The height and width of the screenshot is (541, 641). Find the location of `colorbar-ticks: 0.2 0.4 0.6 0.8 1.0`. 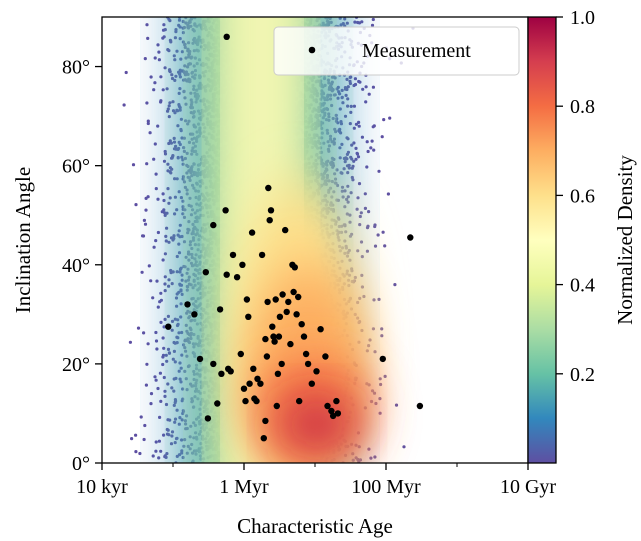

colorbar-ticks: 0.2 0.4 0.6 0.8 1.0 is located at coordinates (575, 196).